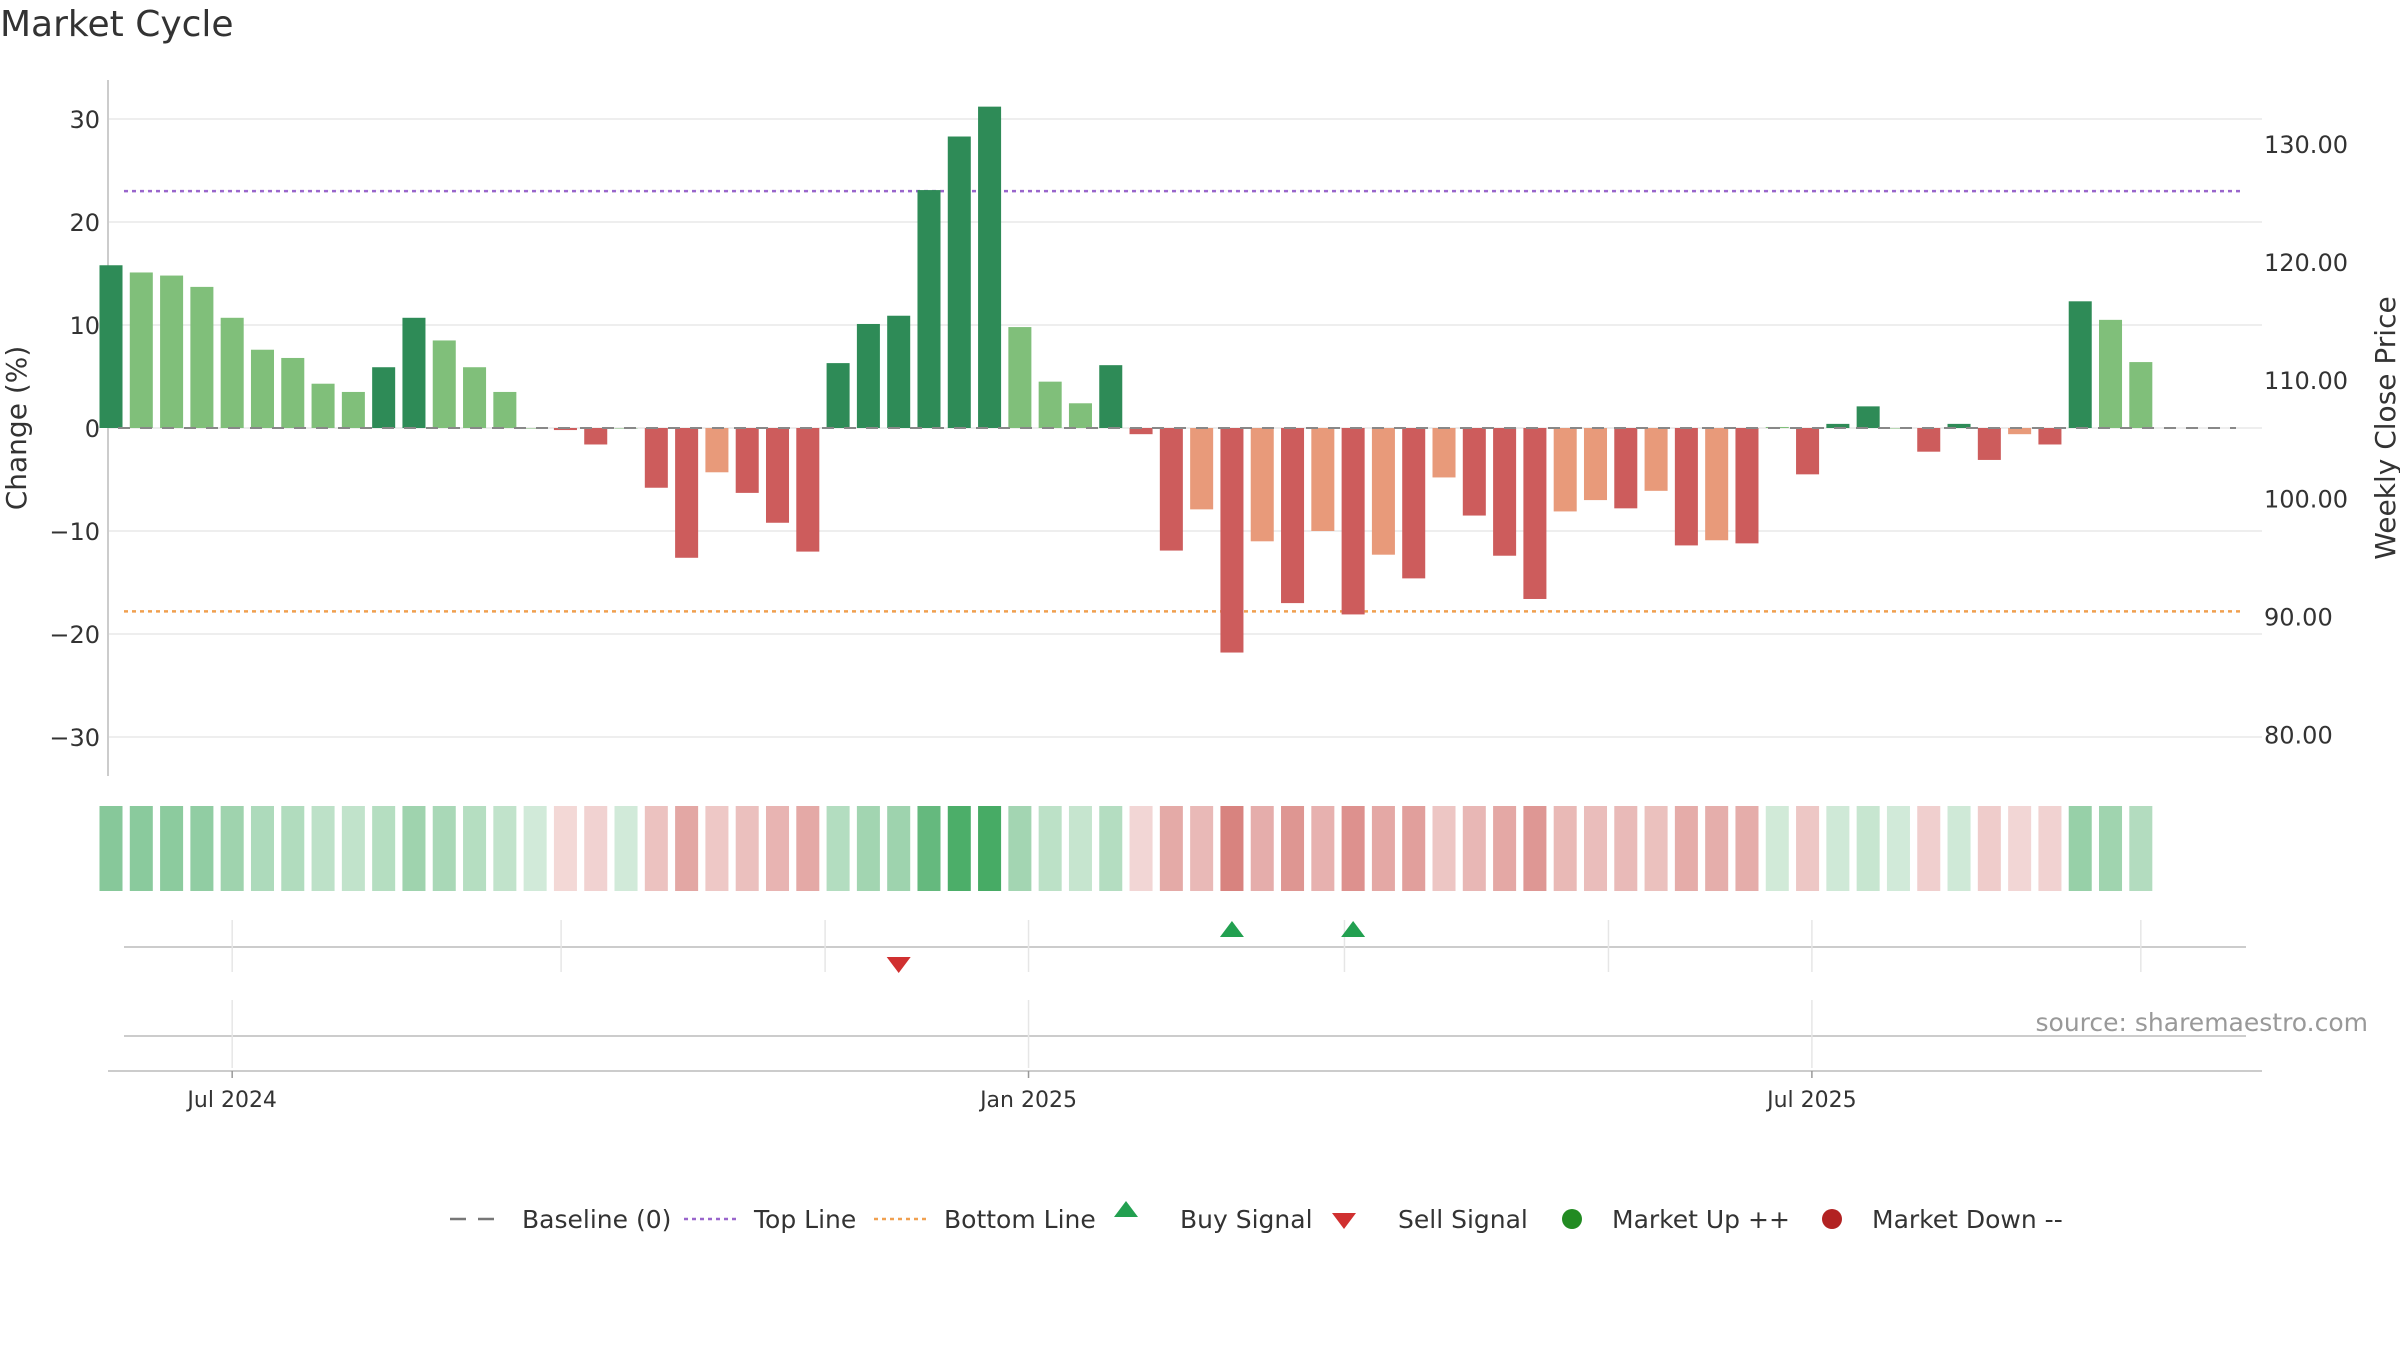 This screenshot has height=1350, width=2400. Describe the element at coordinates (804, 1219) in the screenshot. I see `legend-label-top: Top Line` at that location.